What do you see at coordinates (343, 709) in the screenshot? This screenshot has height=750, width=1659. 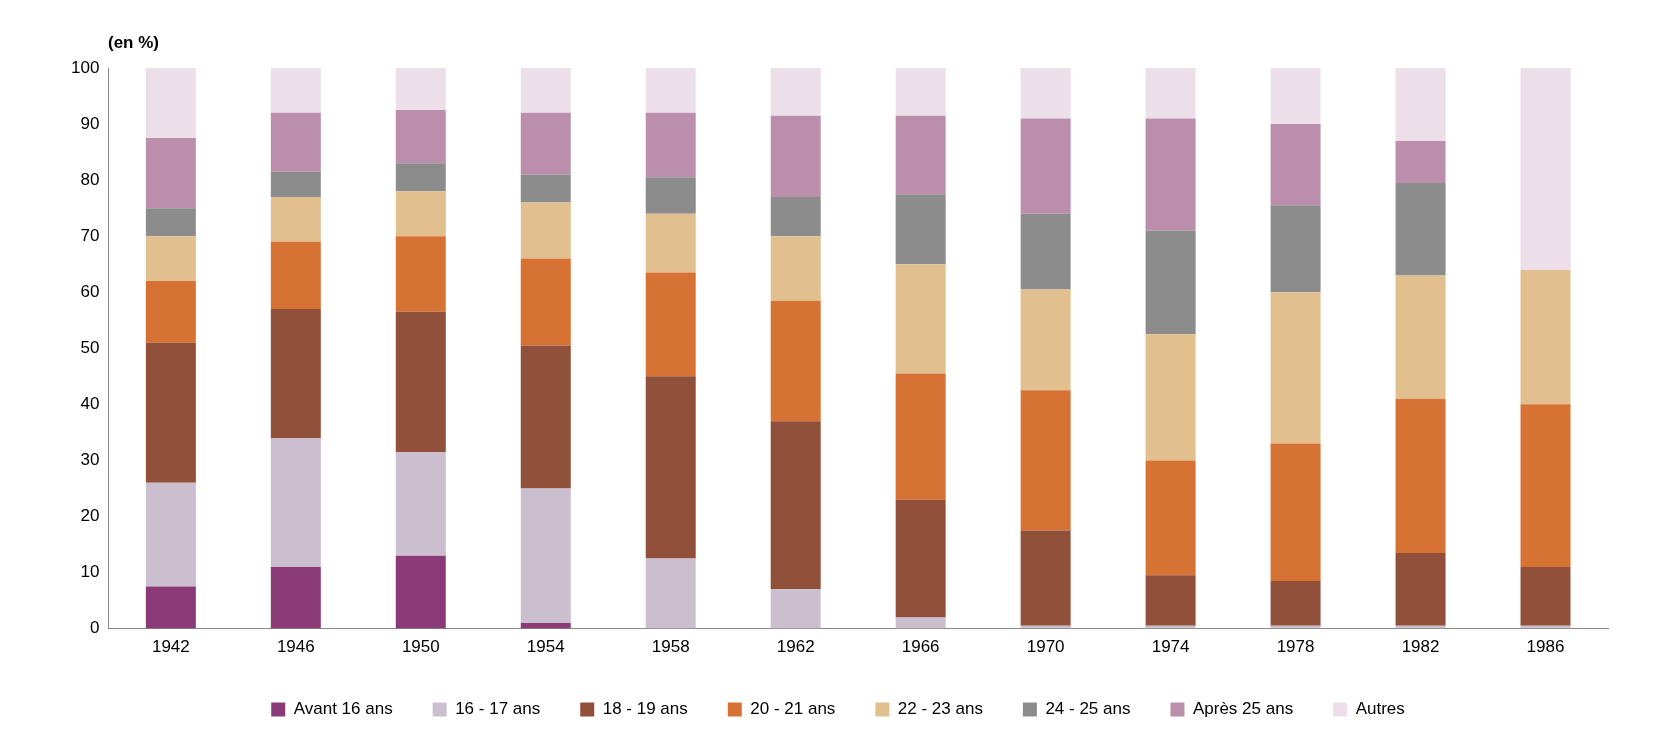 I see `legend-label: Avant 16 ans` at bounding box center [343, 709].